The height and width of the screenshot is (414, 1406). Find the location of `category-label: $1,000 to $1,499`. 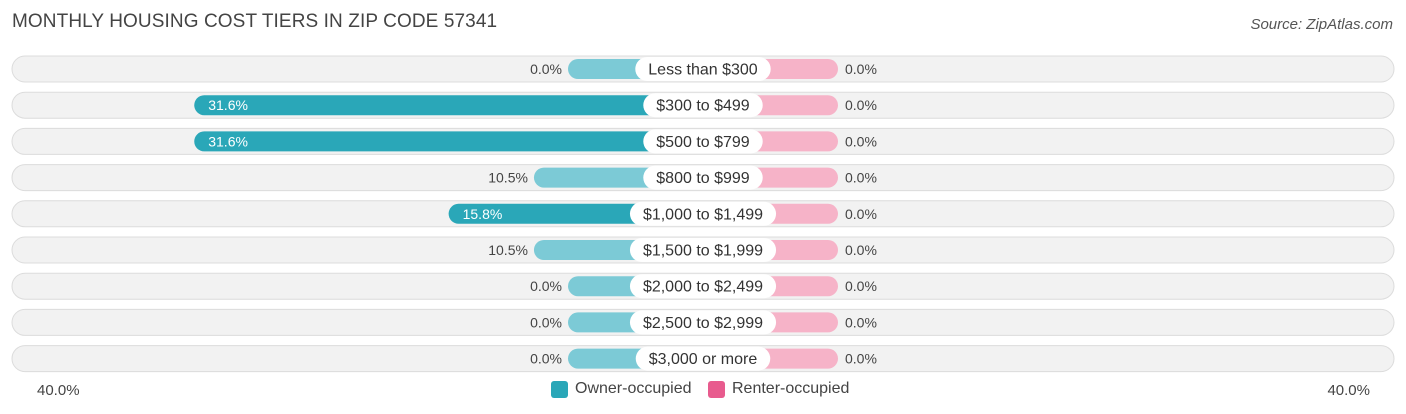

category-label: $1,000 to $1,499 is located at coordinates (703, 214).